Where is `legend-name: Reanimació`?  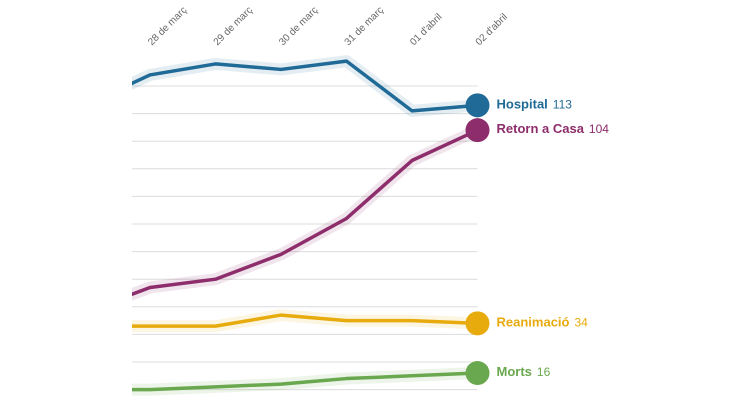
legend-name: Reanimació is located at coordinates (533, 322).